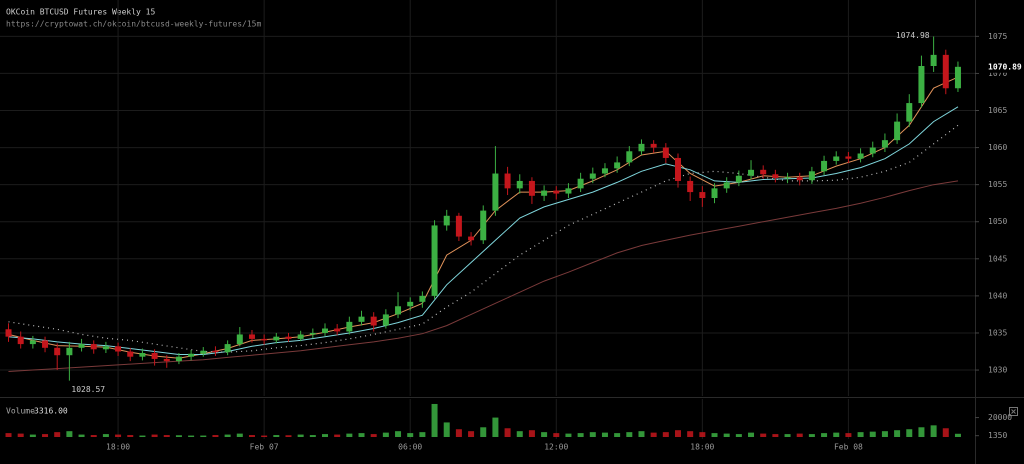  I want to click on close-button, so click(1013, 411).